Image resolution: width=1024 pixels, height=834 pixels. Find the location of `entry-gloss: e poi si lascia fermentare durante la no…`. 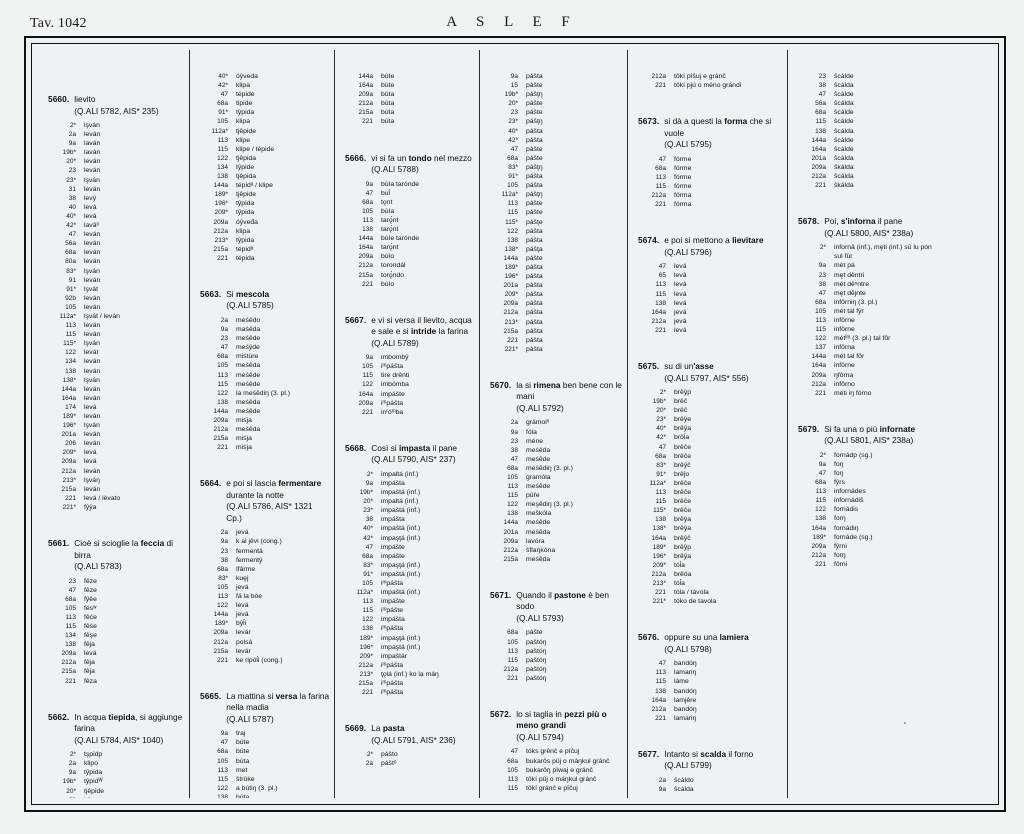

entry-gloss: e poi si lascia fermentare durante la no… is located at coordinates (278, 501).